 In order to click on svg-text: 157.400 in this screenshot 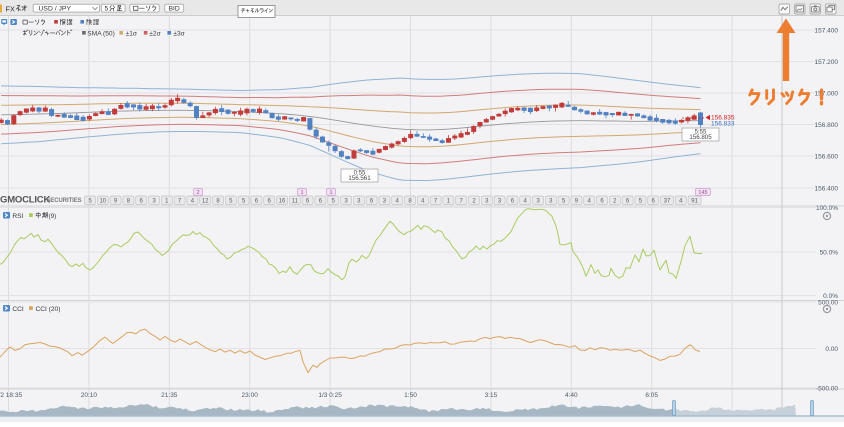, I will do `click(827, 30)`.